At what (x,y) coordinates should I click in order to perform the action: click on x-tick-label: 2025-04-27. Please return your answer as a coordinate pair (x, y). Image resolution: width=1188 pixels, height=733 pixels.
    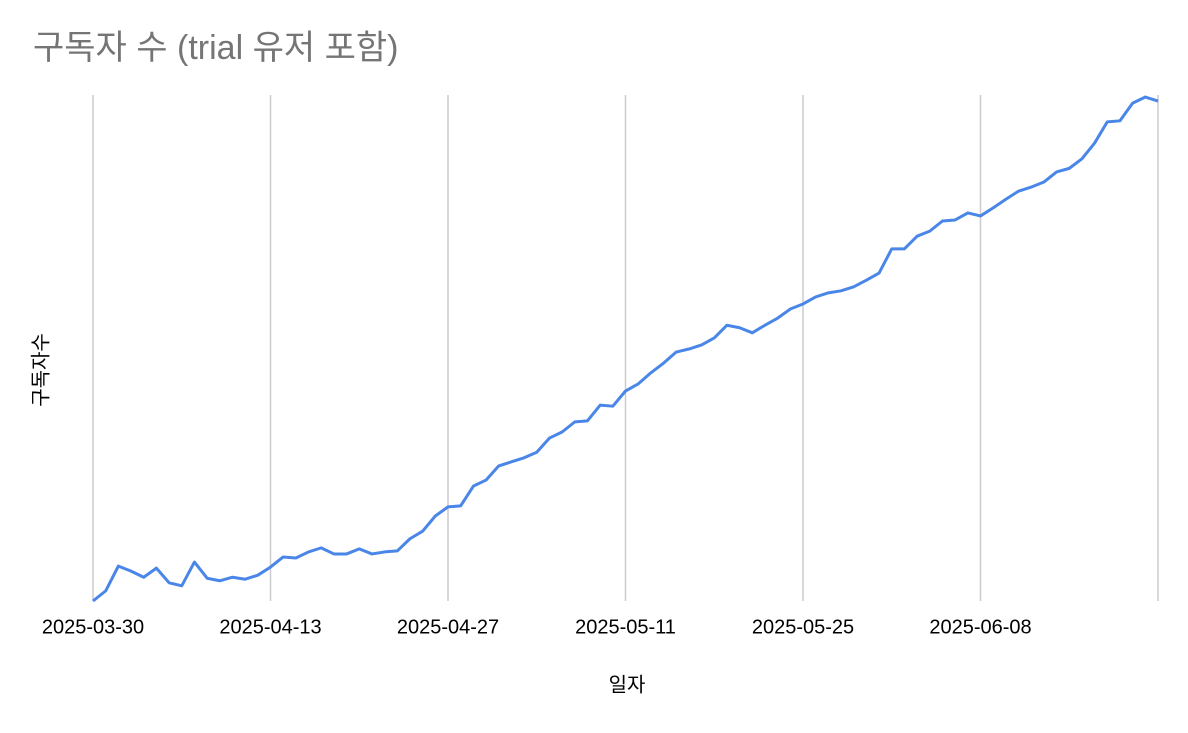
    Looking at the image, I should click on (448, 627).